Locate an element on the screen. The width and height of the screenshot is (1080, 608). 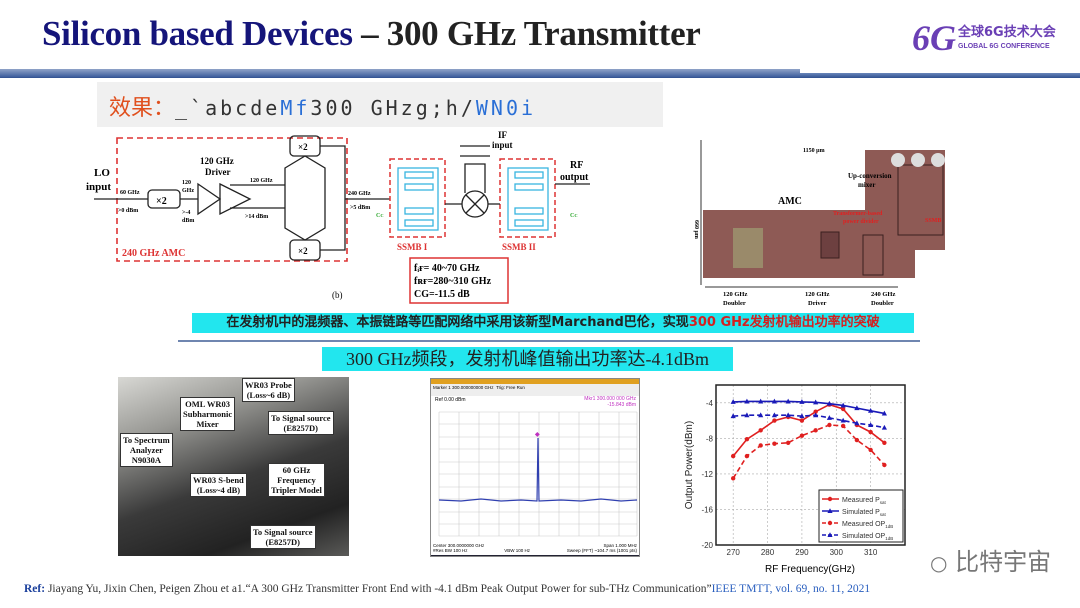
y-axis-label: Output Power(dBm) is located at coordinates (689, 465).